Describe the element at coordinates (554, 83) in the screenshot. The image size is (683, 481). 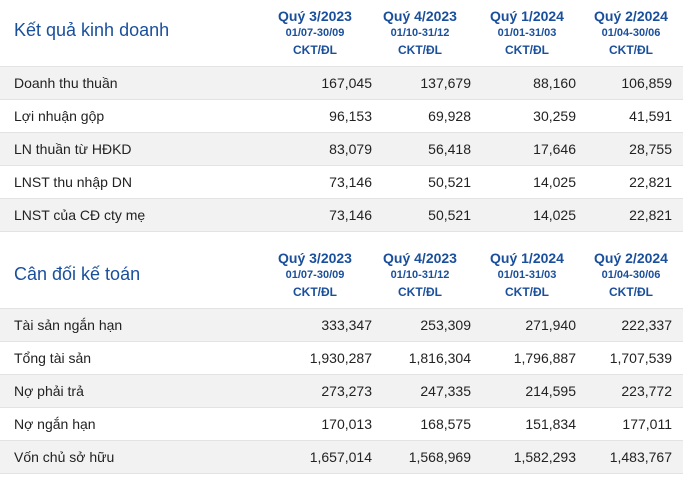
I see `cell-value: 88,160` at that location.